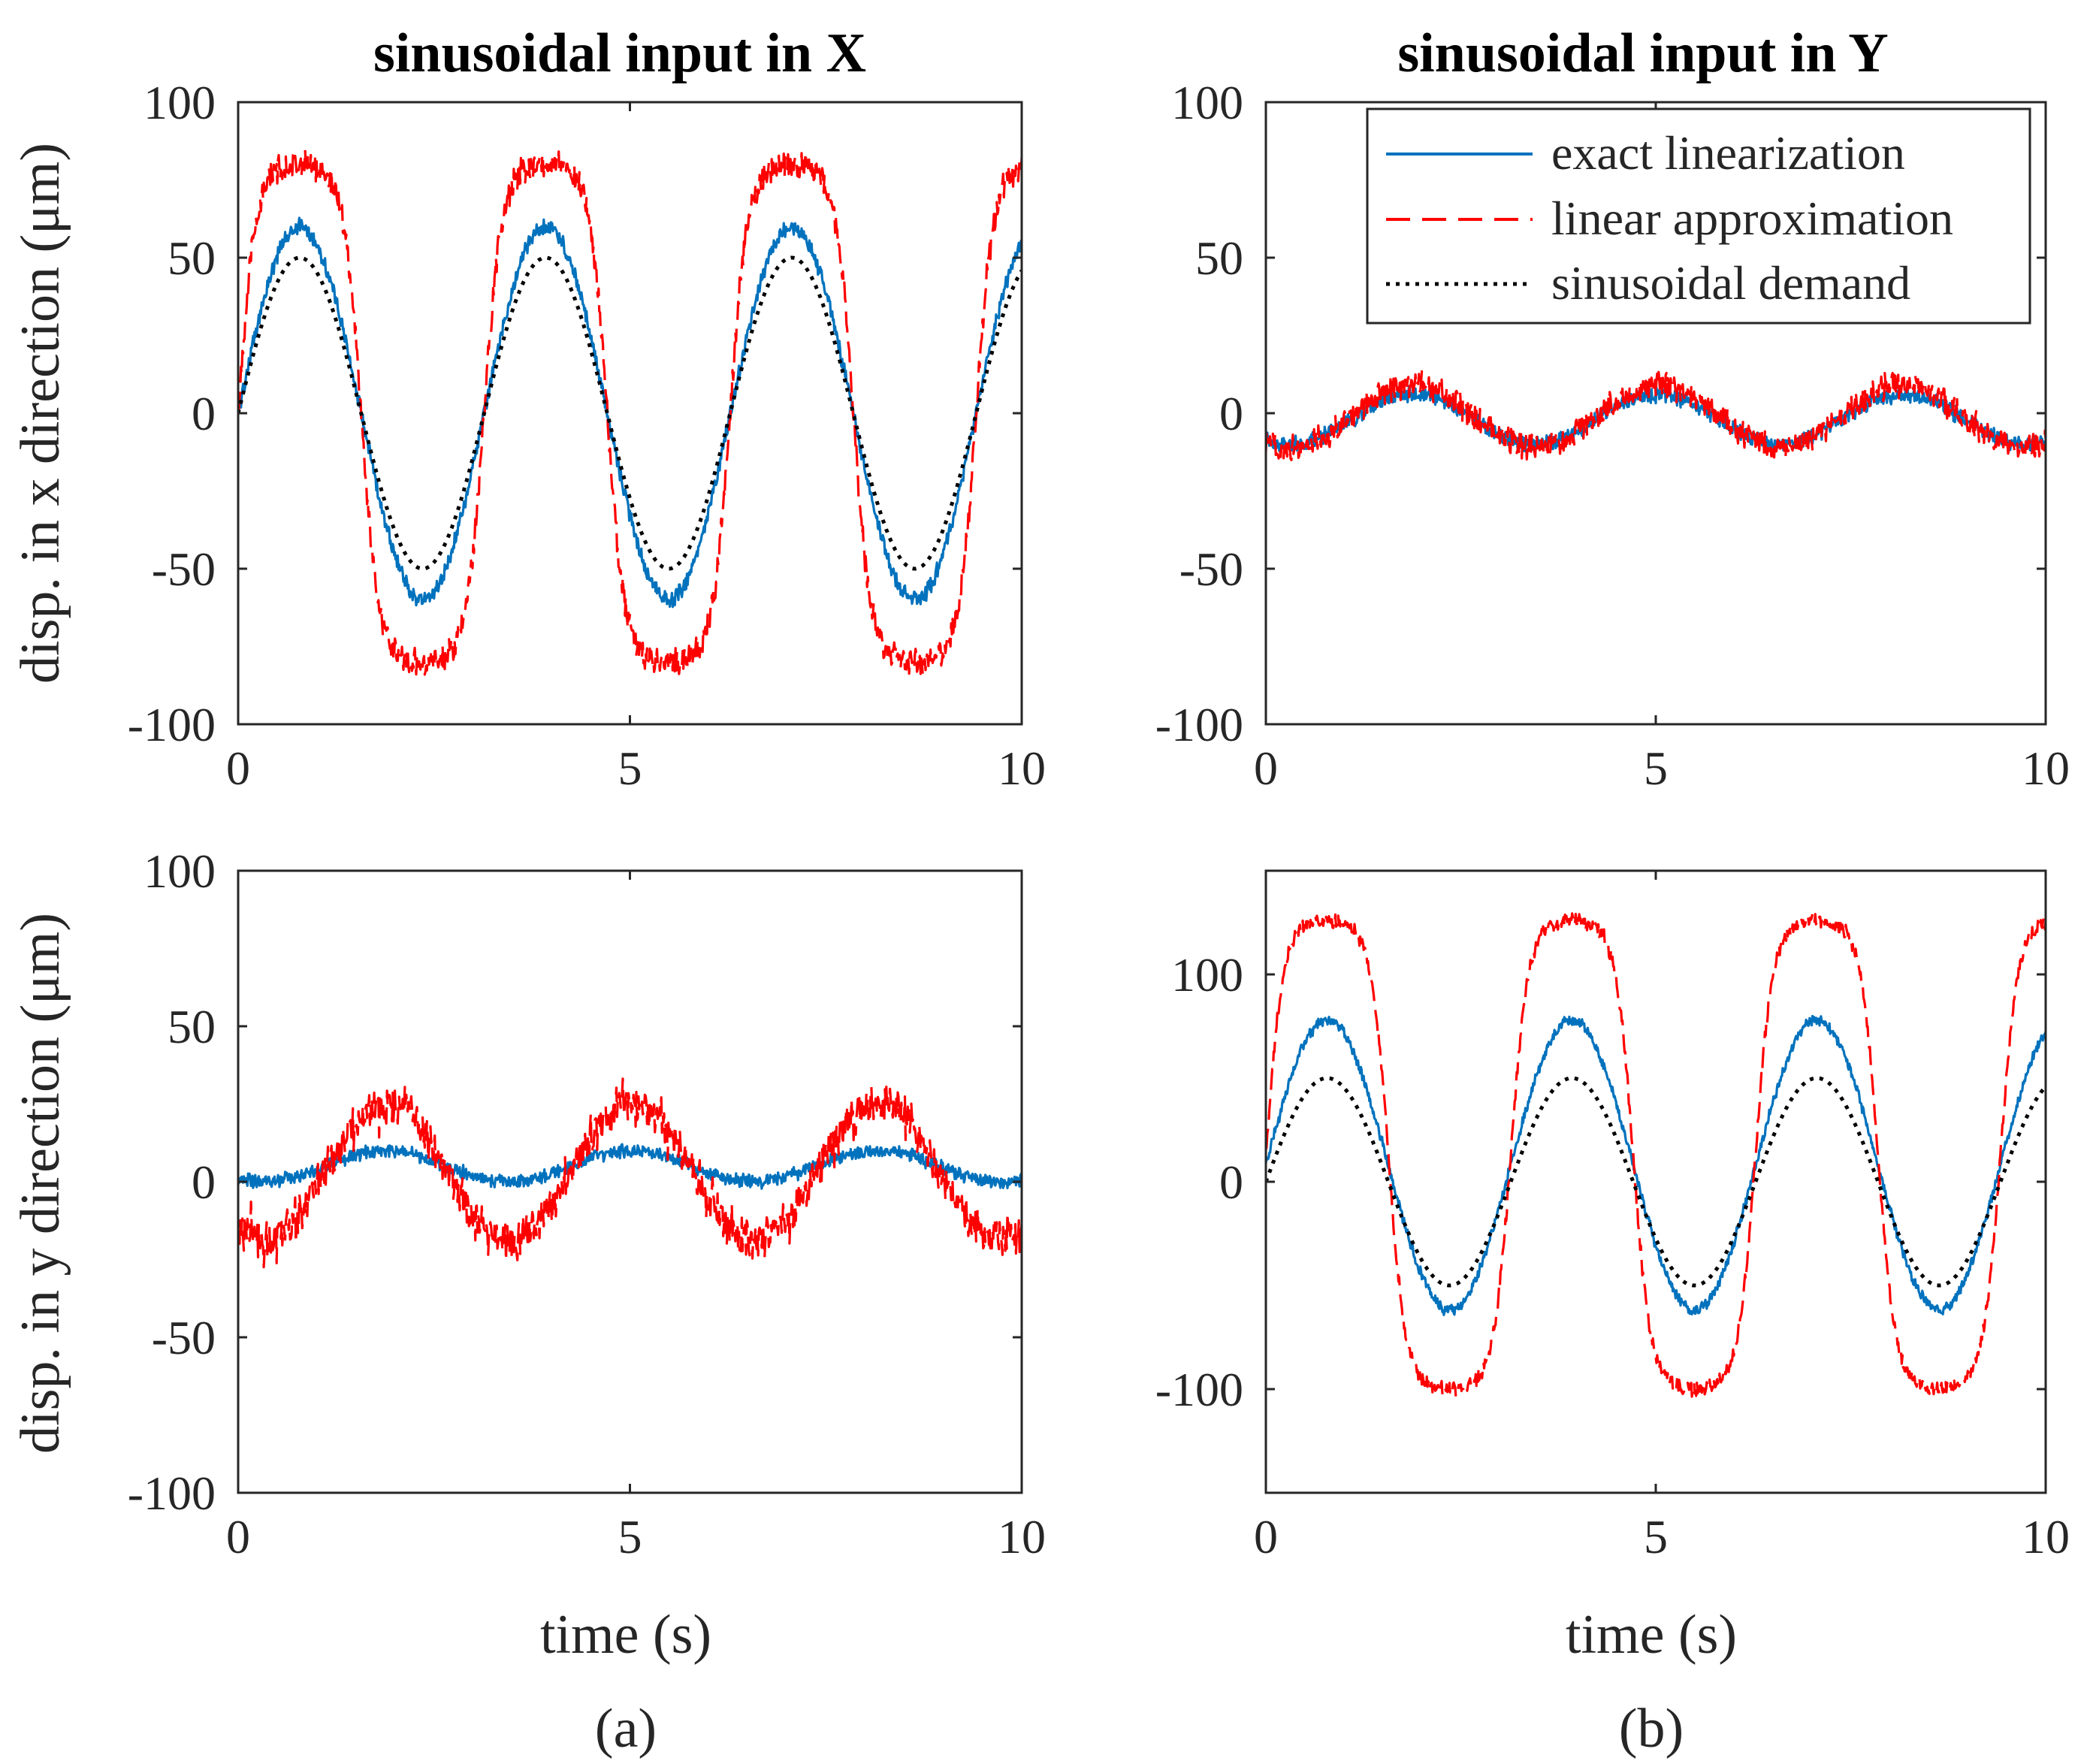  Describe the element at coordinates (1651, 1635) in the screenshot. I see `x-axis-title-b: time (s)` at that location.